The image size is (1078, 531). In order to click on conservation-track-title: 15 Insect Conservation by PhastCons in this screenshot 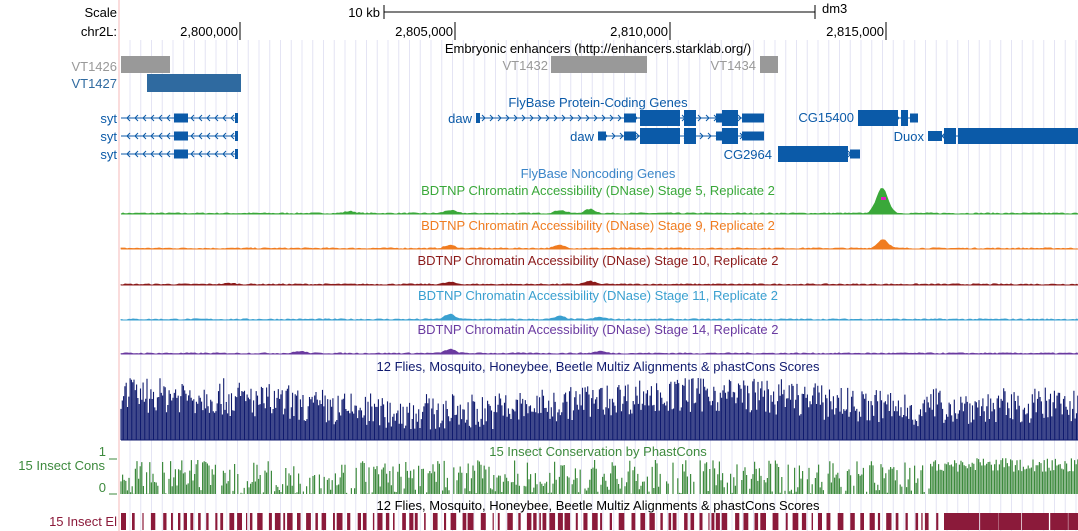, I will do `click(598, 451)`.